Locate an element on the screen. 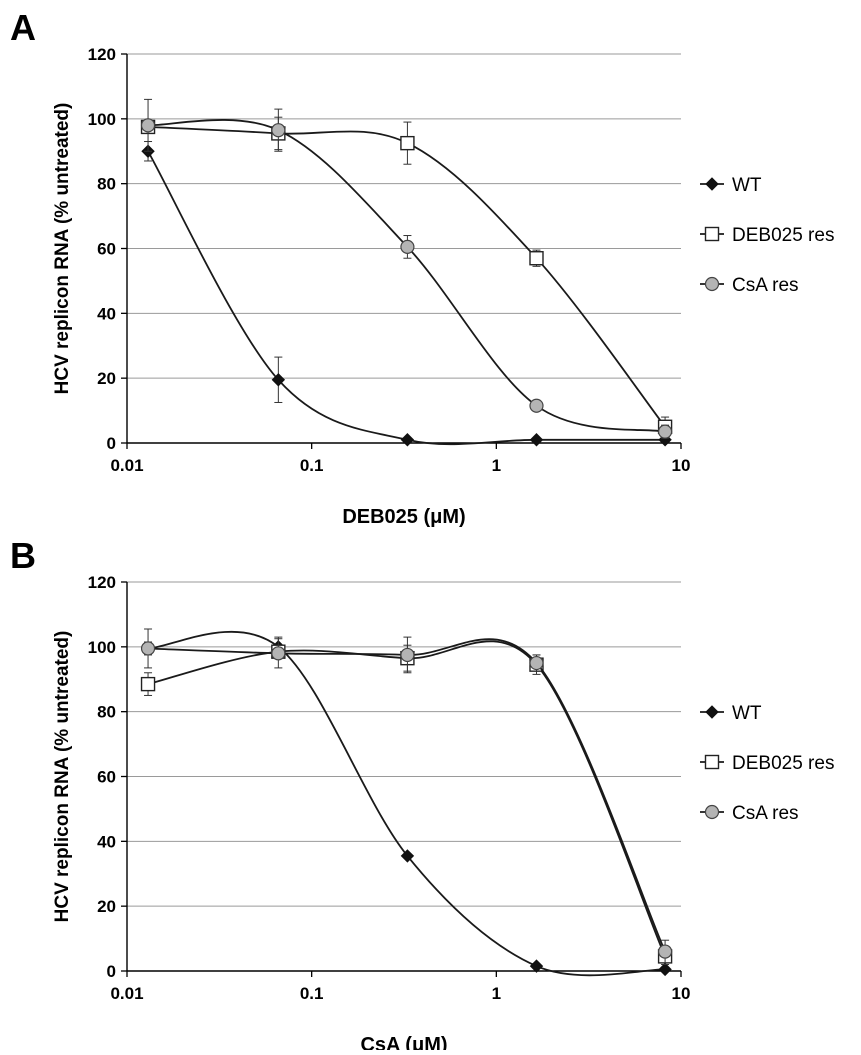  x-axis-label: DEB025 (μM) is located at coordinates (403, 517).